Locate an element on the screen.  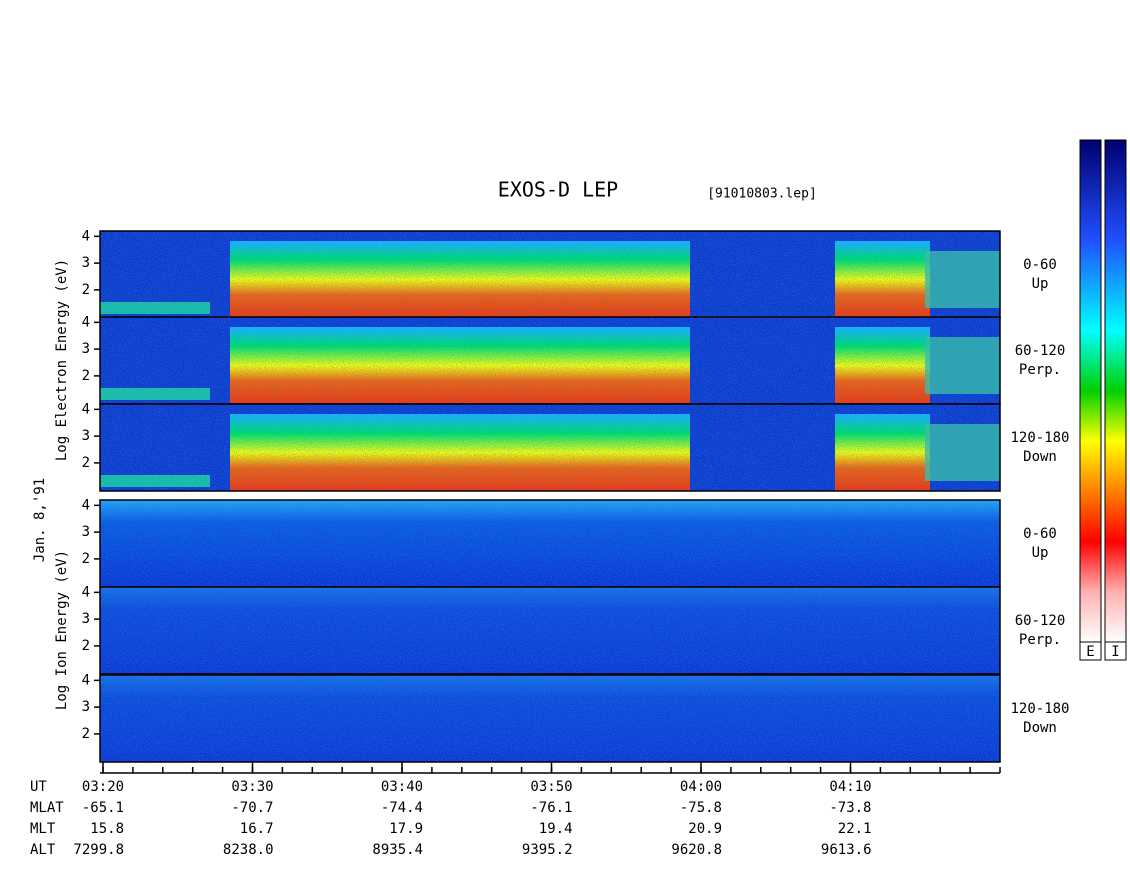
ephemeris-value: 7299.8 is located at coordinates (98, 850).